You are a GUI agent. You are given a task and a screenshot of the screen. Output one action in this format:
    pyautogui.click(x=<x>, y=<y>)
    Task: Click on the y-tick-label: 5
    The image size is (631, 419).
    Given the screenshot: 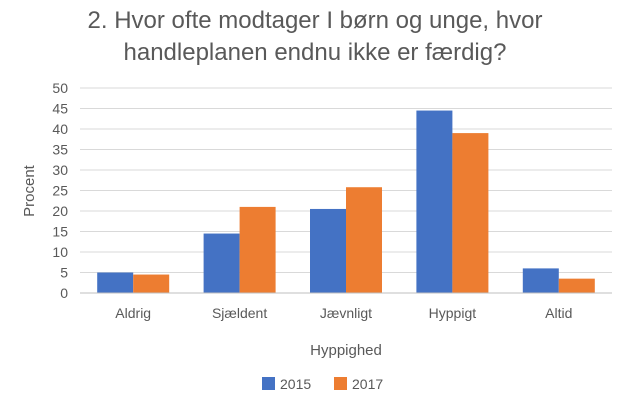 What is the action you would take?
    pyautogui.click(x=64, y=273)
    